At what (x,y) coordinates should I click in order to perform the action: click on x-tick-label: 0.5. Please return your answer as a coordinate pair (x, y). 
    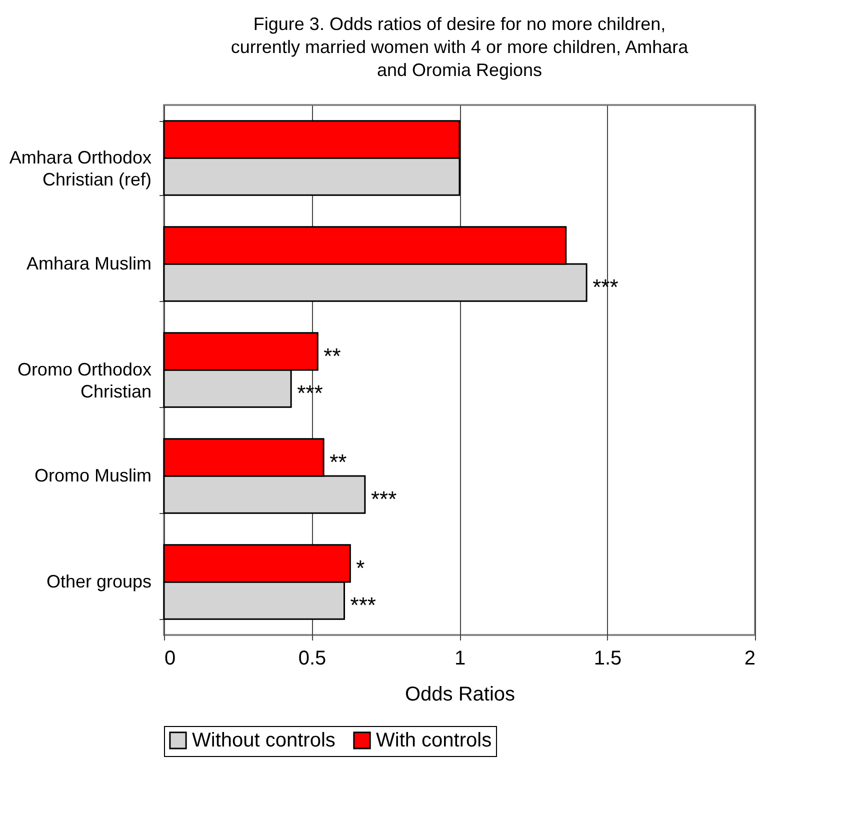
    Looking at the image, I should click on (312, 659).